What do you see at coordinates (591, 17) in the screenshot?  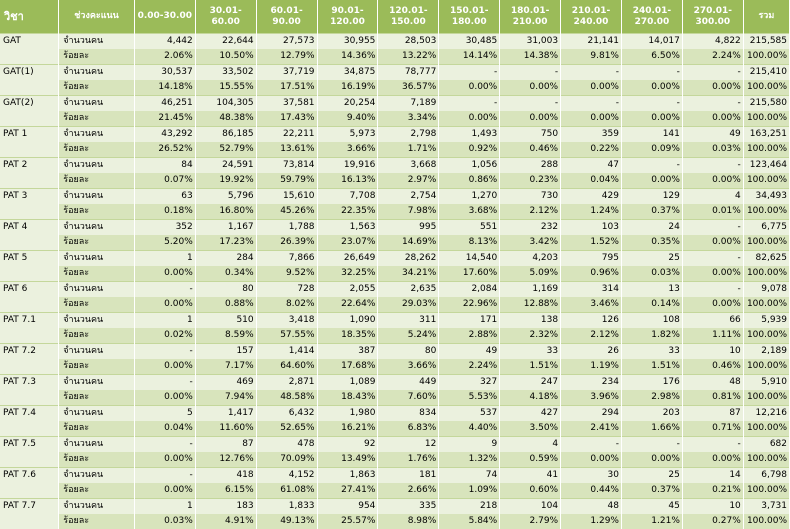 I see `range-col-header: 210.01- 240.00` at bounding box center [591, 17].